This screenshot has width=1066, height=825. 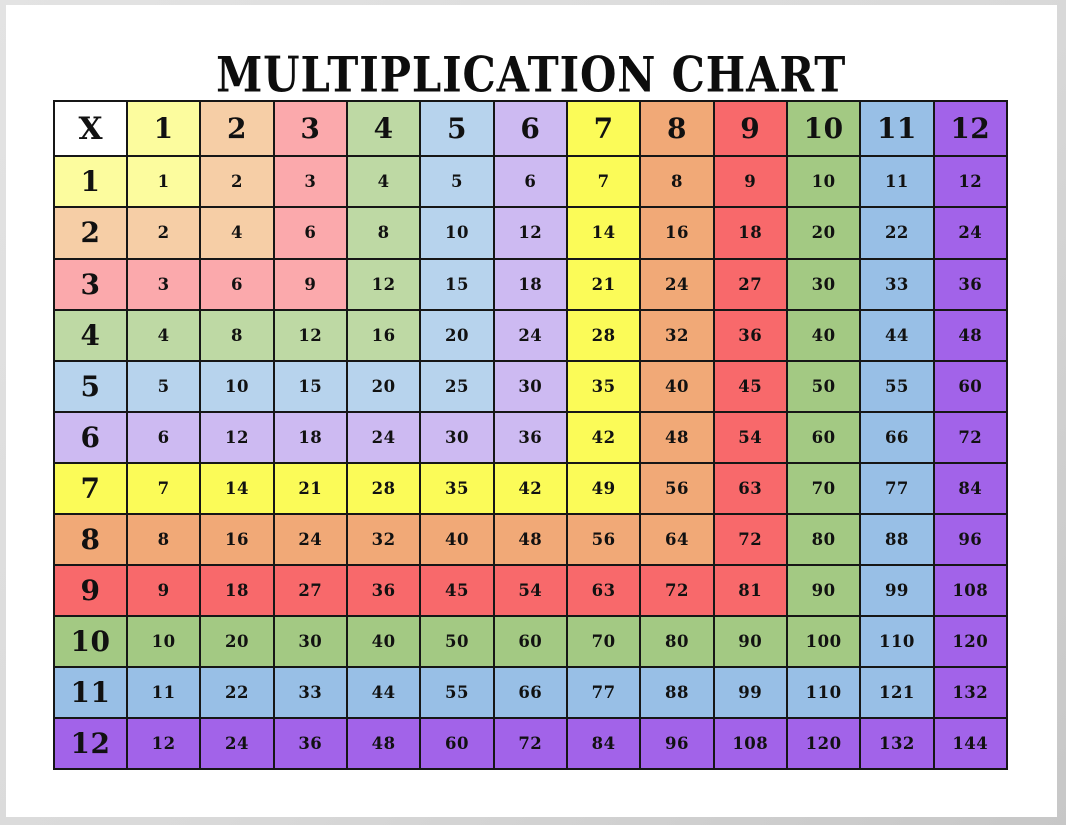 What do you see at coordinates (603, 641) in the screenshot?
I see `product-cell-10x7: 70` at bounding box center [603, 641].